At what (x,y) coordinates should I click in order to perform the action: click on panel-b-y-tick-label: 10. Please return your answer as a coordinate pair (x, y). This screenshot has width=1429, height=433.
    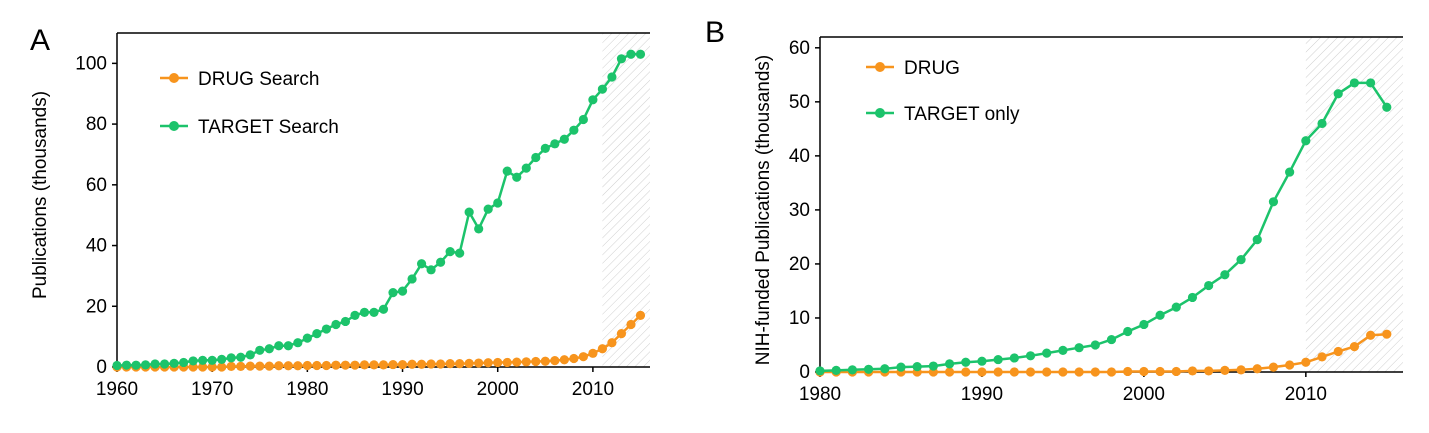
    Looking at the image, I should click on (799, 318).